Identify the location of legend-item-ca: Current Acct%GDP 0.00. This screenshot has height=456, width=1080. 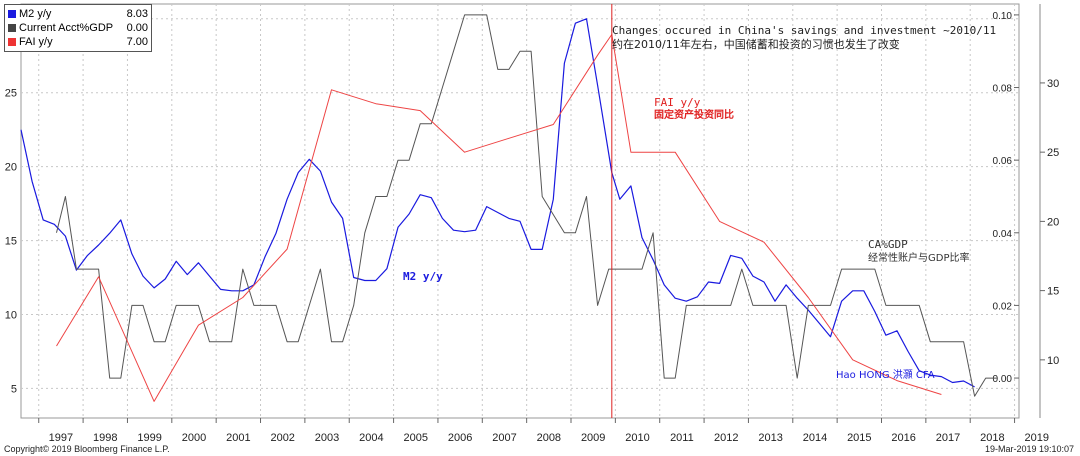
(78, 28).